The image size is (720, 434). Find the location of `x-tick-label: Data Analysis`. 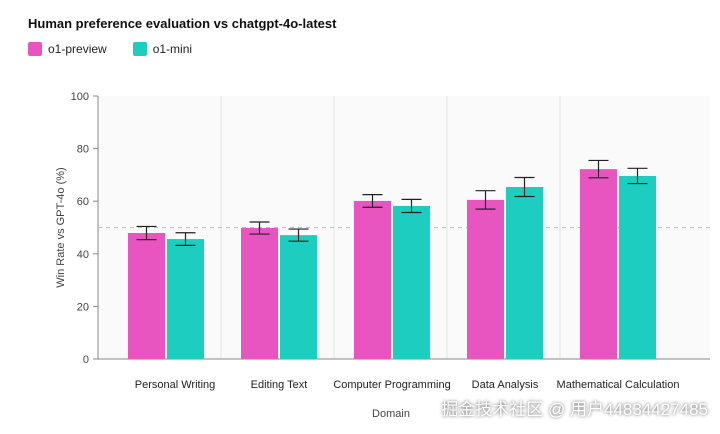

x-tick-label: Data Analysis is located at coordinates (505, 385).